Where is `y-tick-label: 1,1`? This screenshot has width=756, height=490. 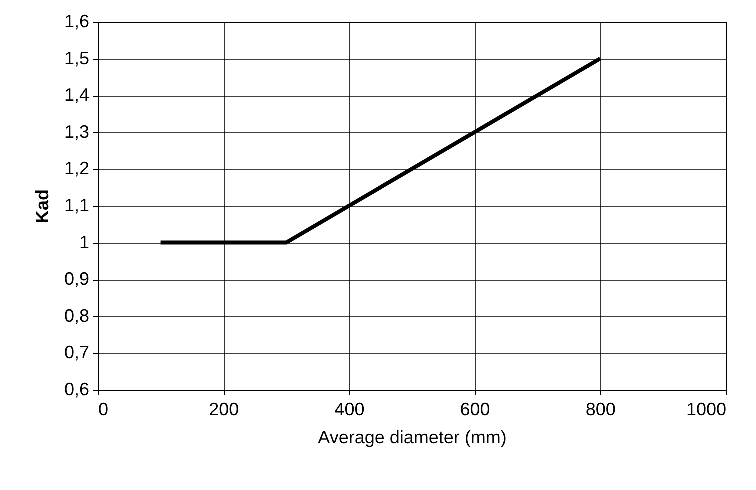 y-tick-label: 1,1 is located at coordinates (77, 206).